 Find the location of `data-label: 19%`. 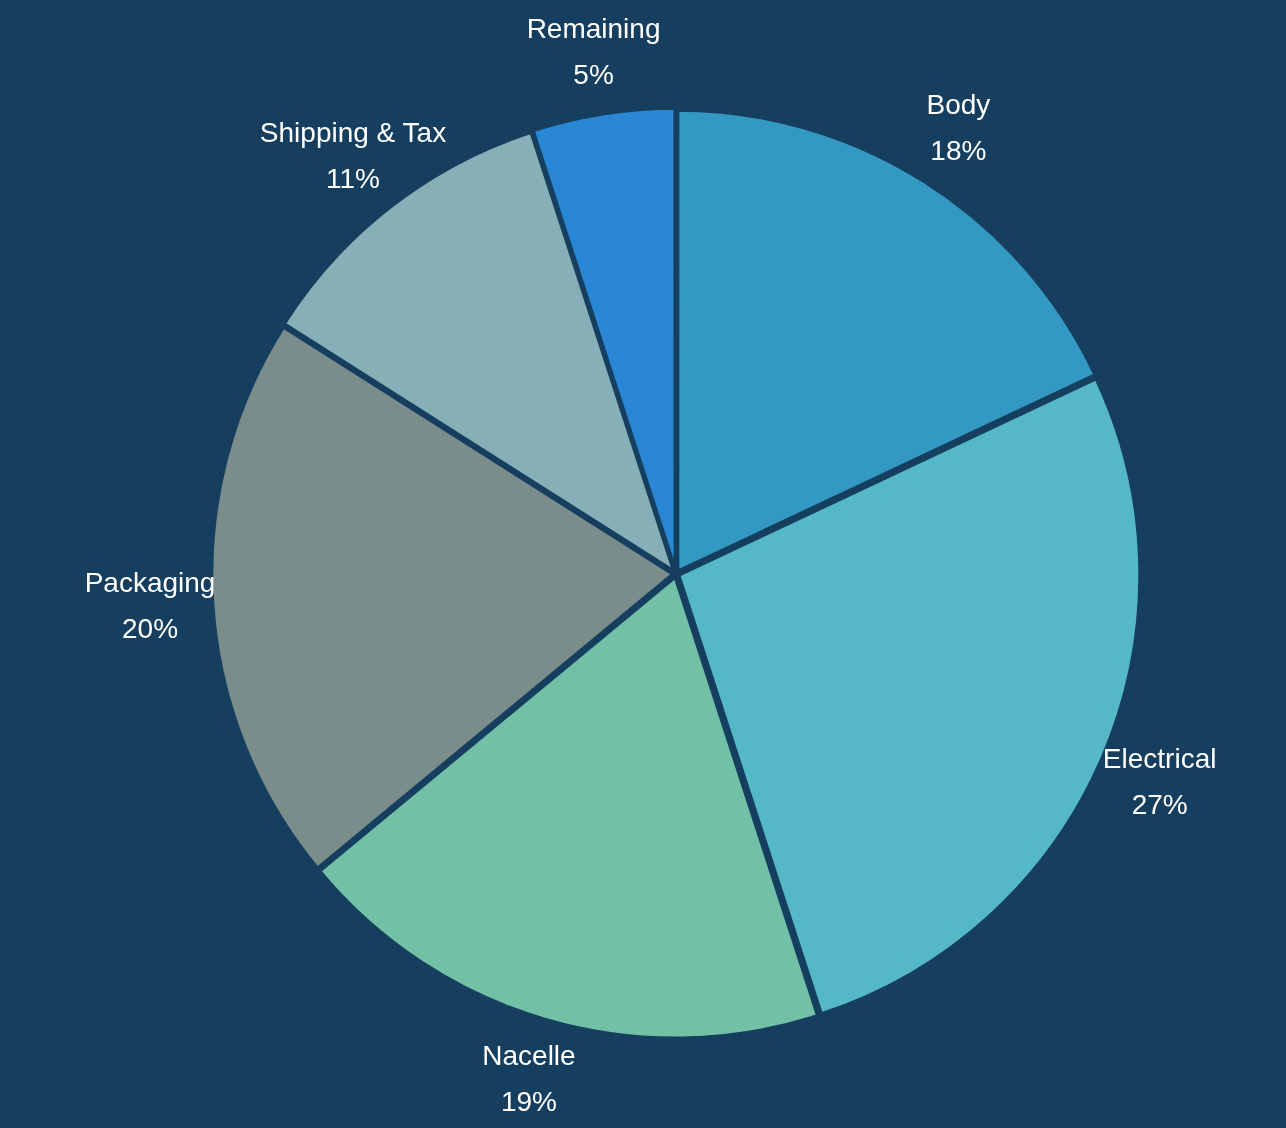

data-label: 19% is located at coordinates (528, 1101).